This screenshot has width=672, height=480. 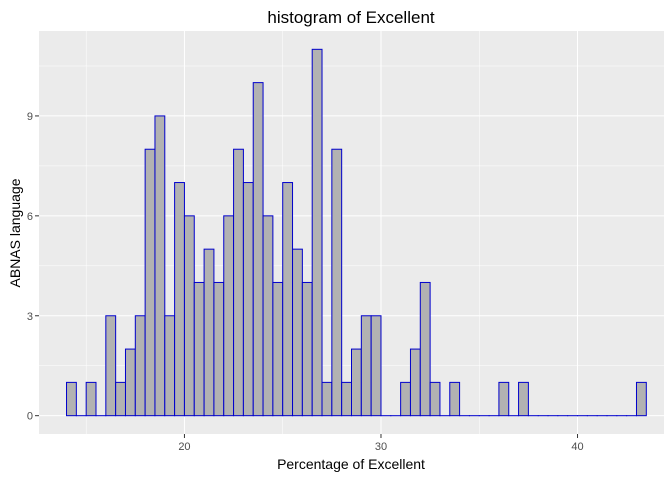 I want to click on y-axis-title: ABNAS language, so click(x=15, y=232).